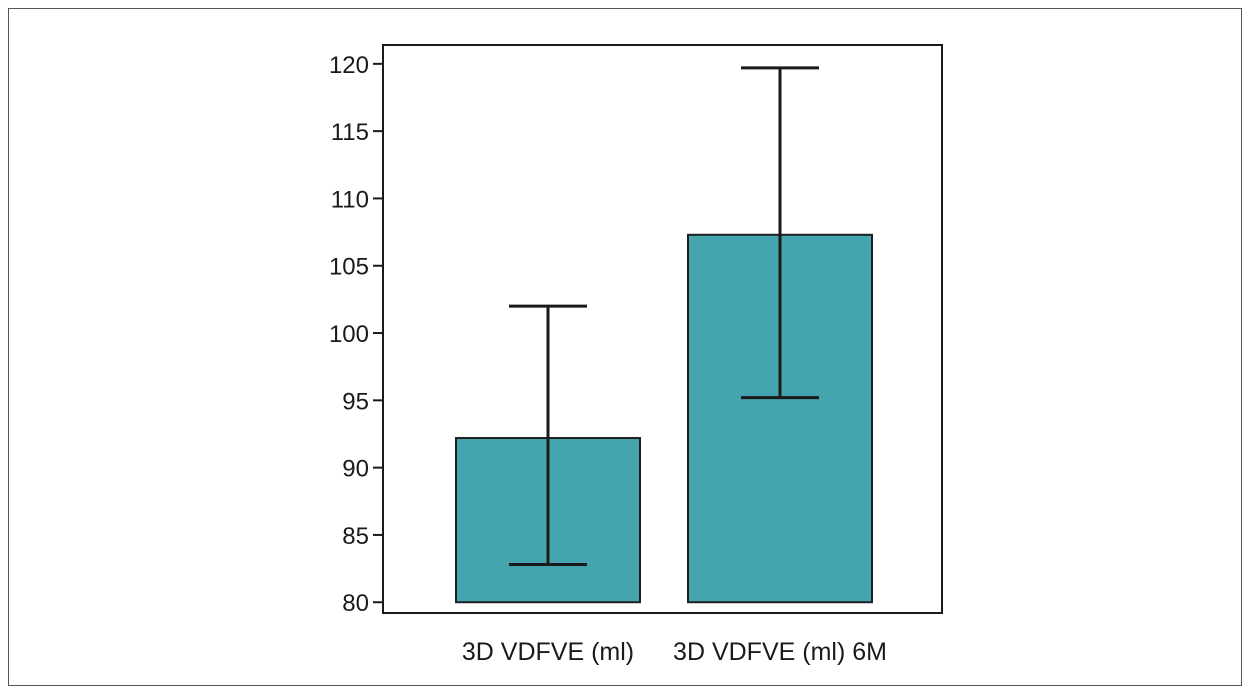  I want to click on y-tick-label-85: 85, so click(355, 536).